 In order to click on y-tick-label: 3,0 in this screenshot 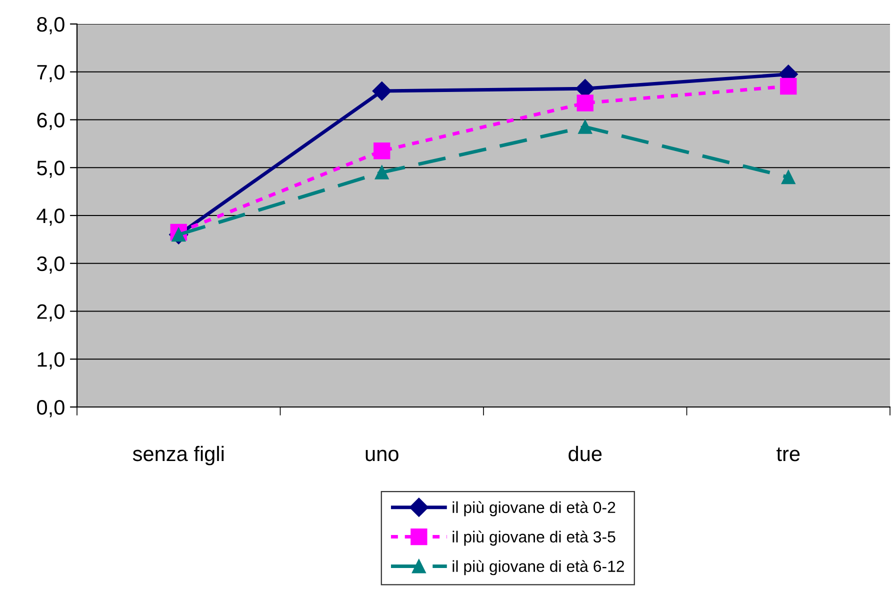, I will do `click(50, 265)`.